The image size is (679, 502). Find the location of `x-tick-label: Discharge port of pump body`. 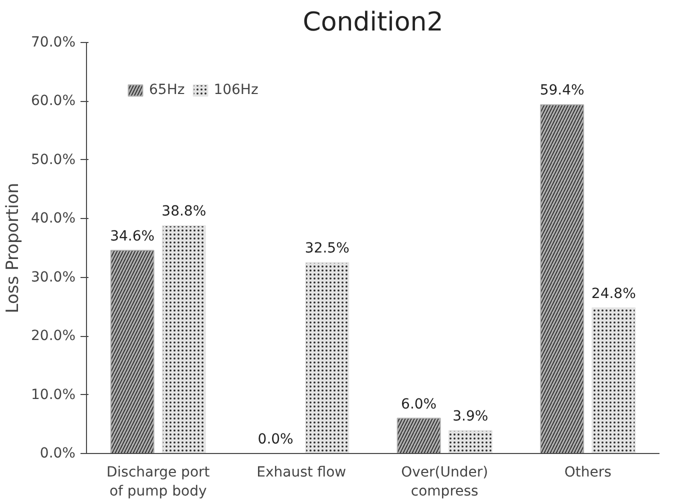

x-tick-label: Discharge port of pump body is located at coordinates (158, 482).